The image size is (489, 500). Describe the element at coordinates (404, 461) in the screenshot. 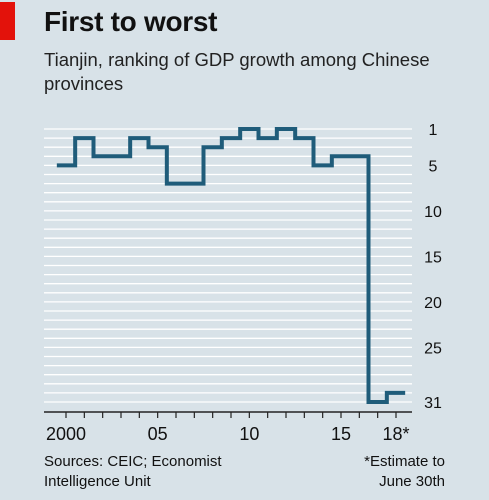

I see `note-line-1: *Estimate to` at that location.